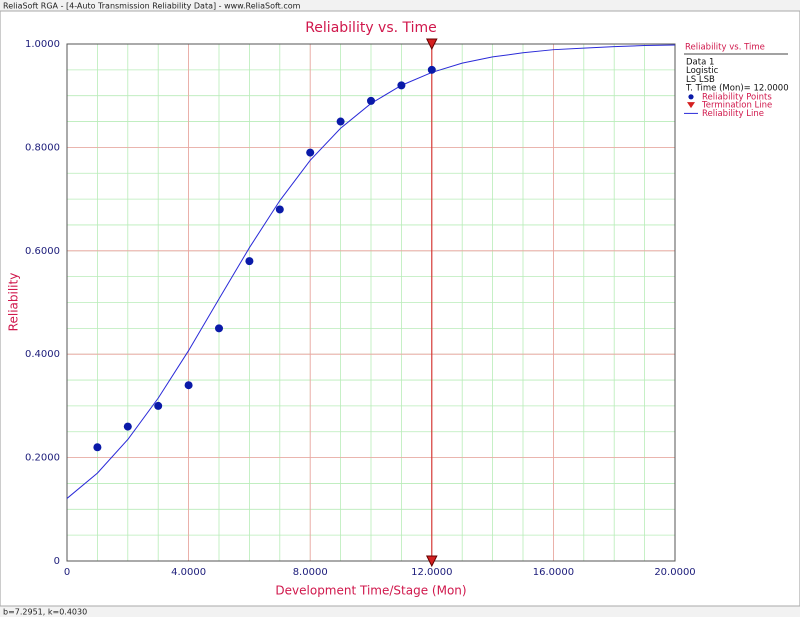 This screenshot has height=617, width=800. I want to click on x-tick-label: 12.0000, so click(431, 572).